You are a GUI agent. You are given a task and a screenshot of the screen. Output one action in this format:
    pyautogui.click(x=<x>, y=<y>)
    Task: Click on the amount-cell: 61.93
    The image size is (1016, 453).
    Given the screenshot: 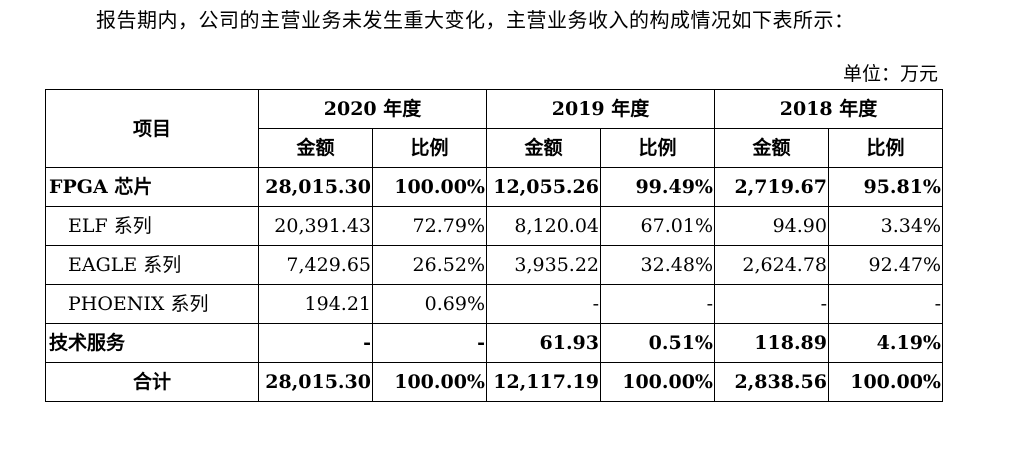 What is the action you would take?
    pyautogui.click(x=543, y=343)
    